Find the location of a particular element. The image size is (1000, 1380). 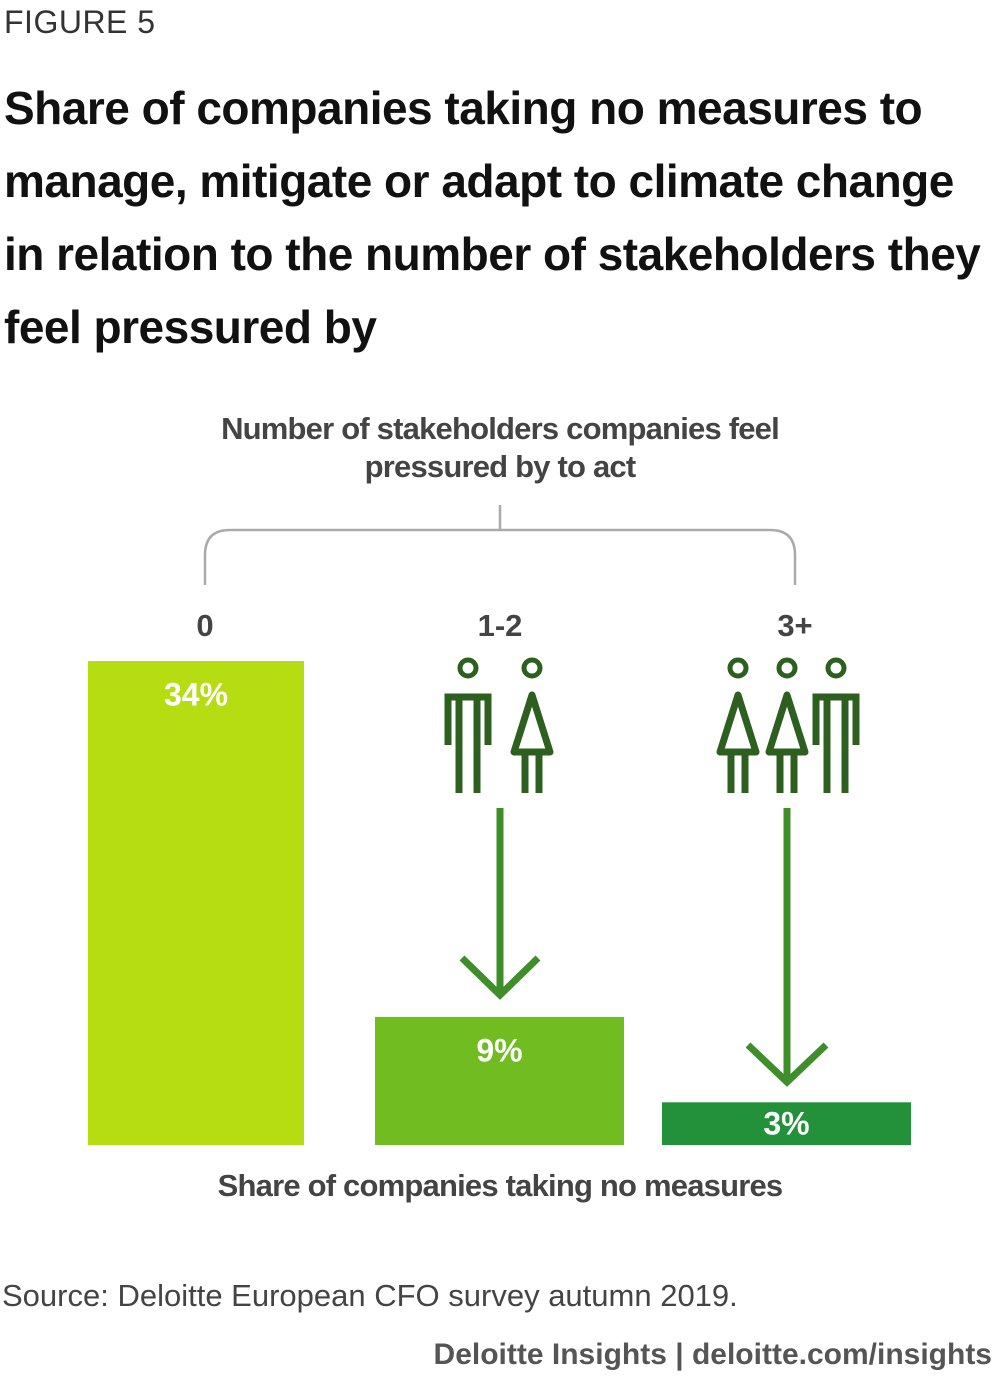

data-label: 9% is located at coordinates (499, 1050).